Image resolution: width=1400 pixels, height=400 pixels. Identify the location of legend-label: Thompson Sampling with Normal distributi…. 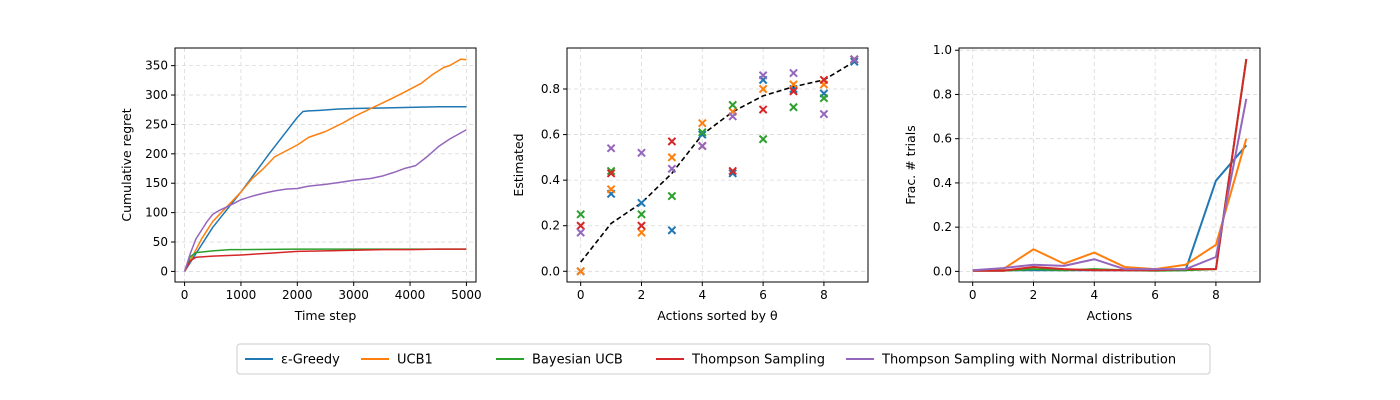
(1028, 360).